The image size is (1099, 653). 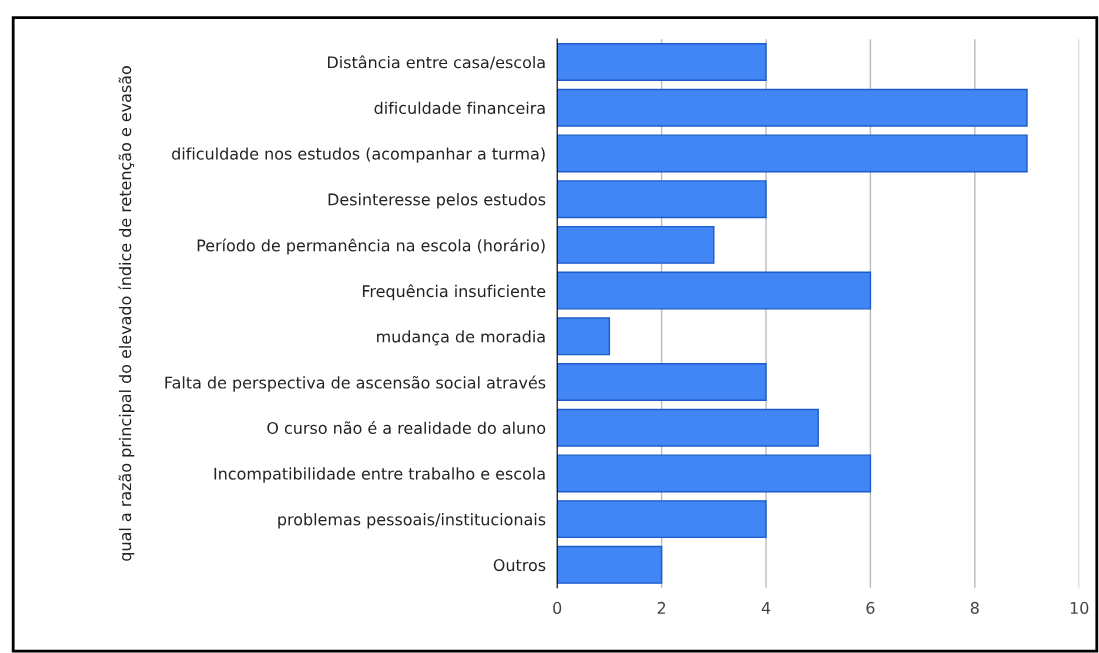 I want to click on x-tick-label: 4, so click(x=766, y=608).